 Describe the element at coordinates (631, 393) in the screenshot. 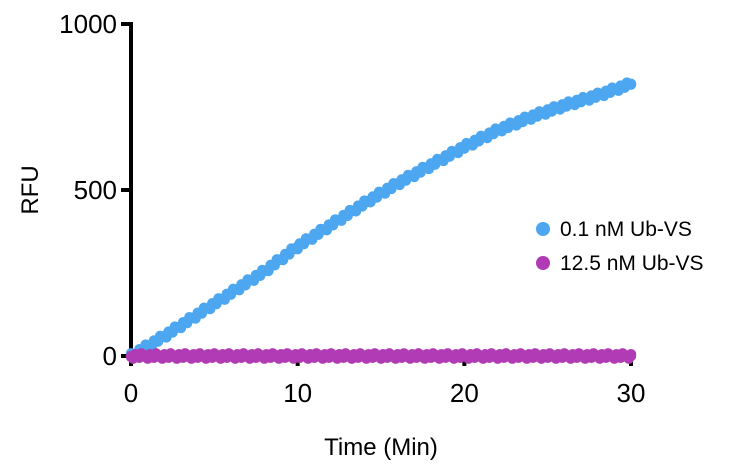

I see `x-tick-label: 30` at that location.